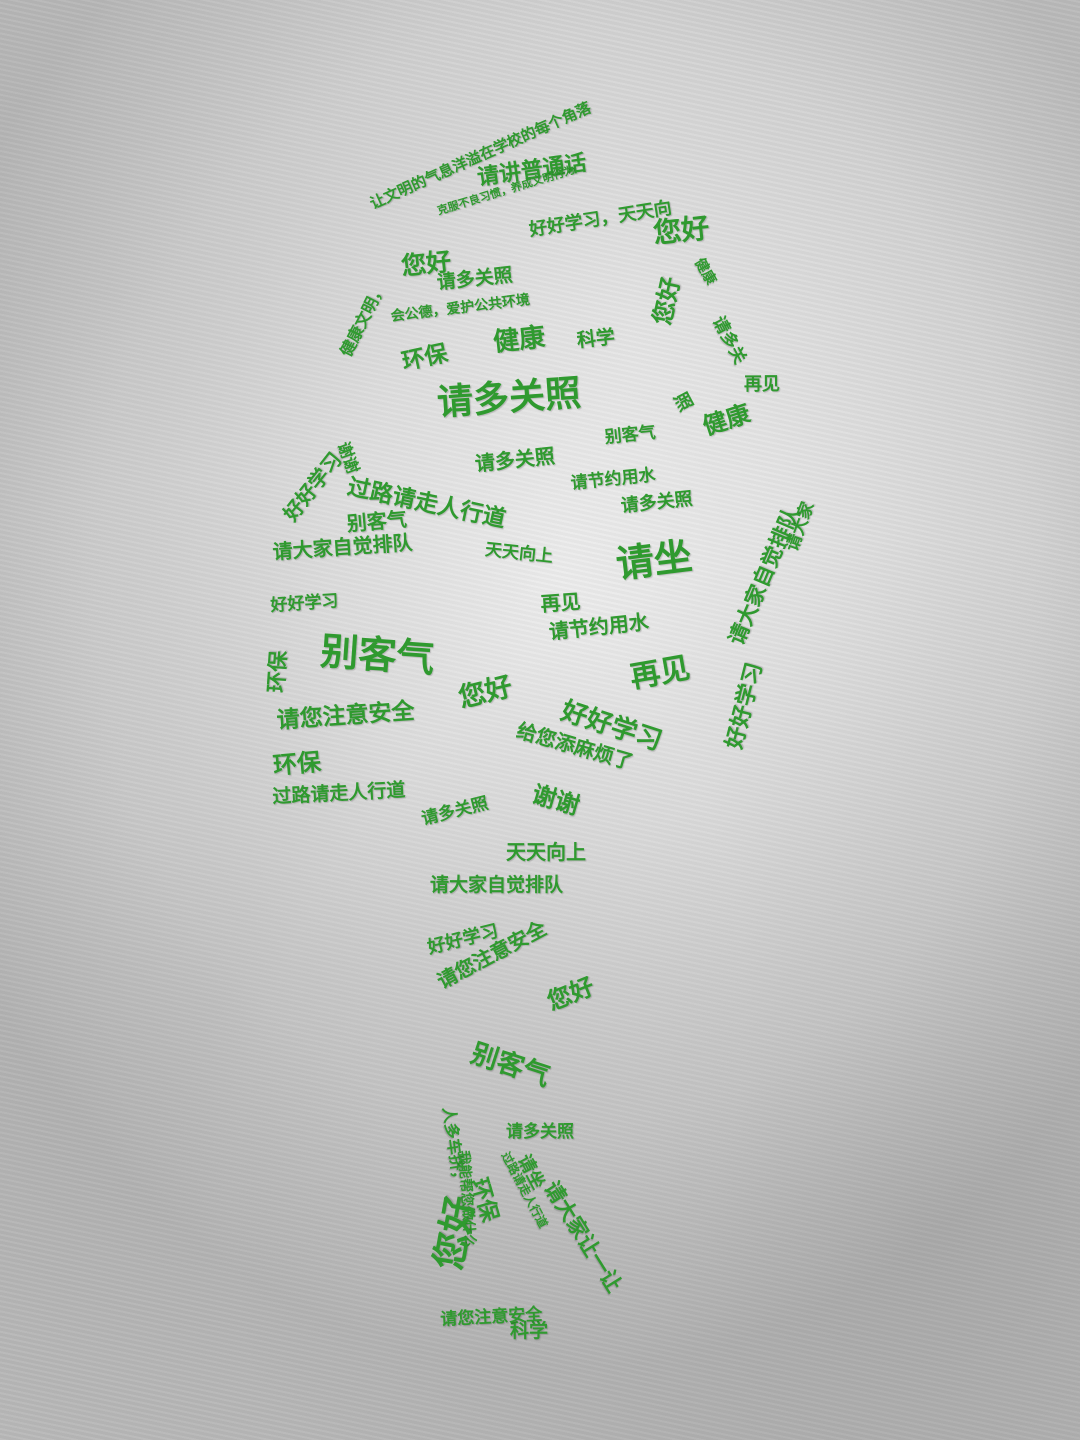 Image resolution: width=1080 pixels, height=1440 pixels. Describe the element at coordinates (338, 793) in the screenshot. I see `slogan-text: 过路请走人行道` at that location.